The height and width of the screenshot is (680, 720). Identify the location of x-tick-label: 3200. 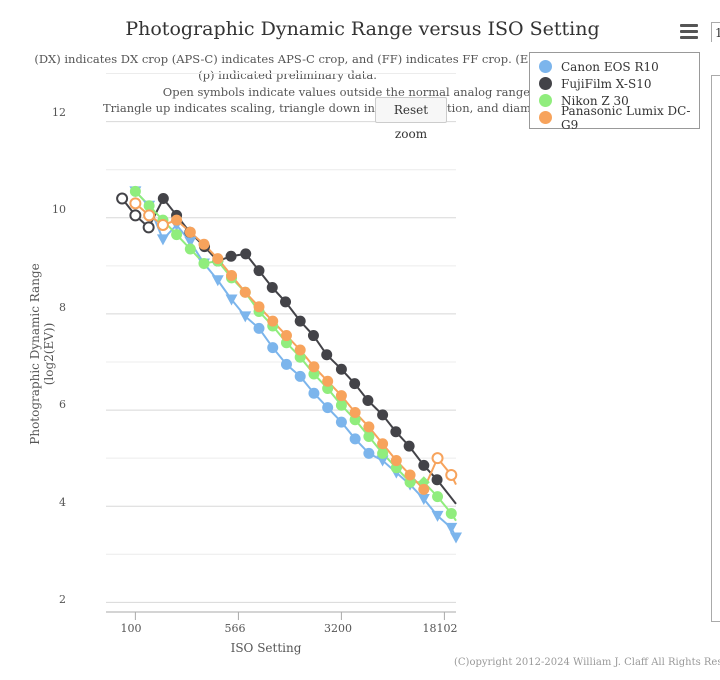
(338, 628).